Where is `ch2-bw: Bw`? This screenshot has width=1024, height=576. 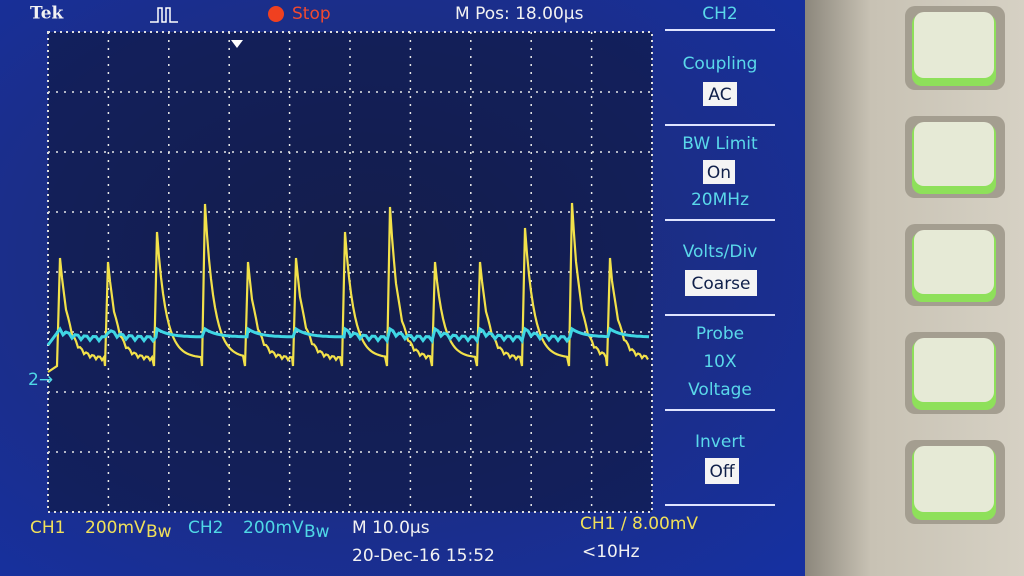 ch2-bw: Bw is located at coordinates (317, 532).